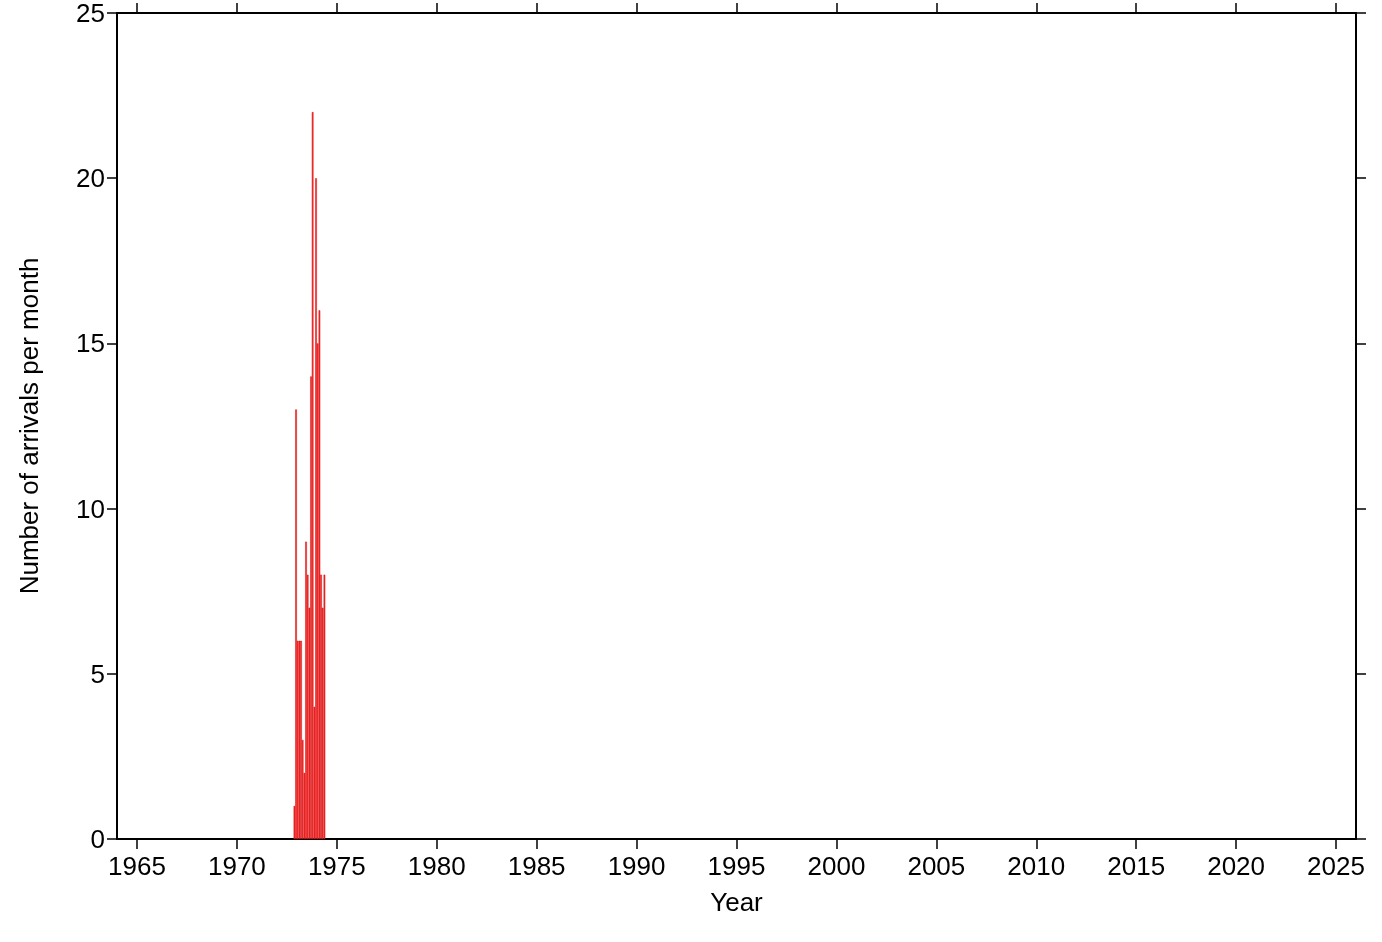 The width and height of the screenshot is (1382, 942). Describe the element at coordinates (97, 673) in the screenshot. I see `y-tick-label: 5` at that location.